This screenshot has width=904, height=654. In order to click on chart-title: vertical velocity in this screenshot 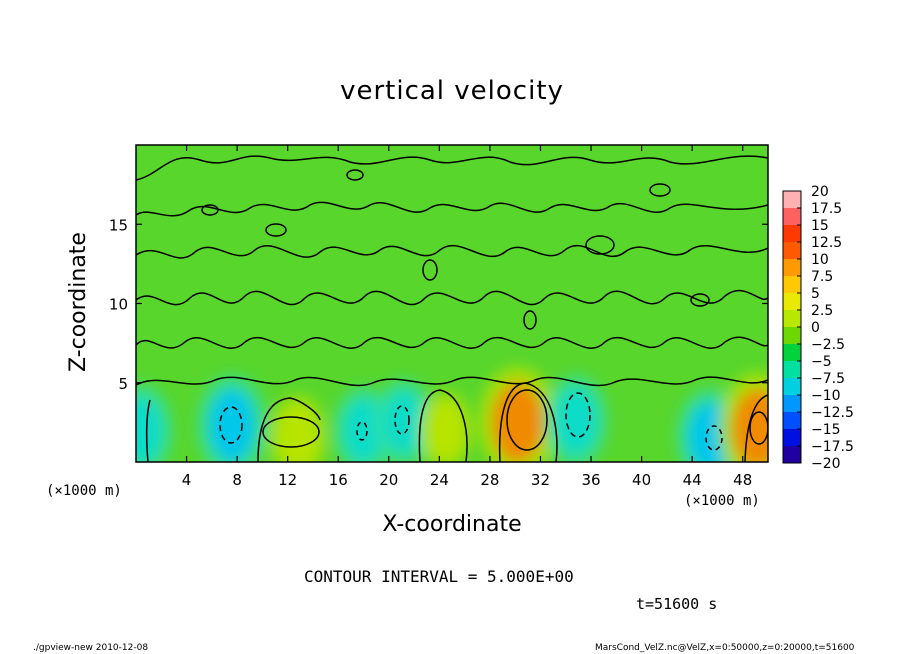, I will do `click(452, 91)`.